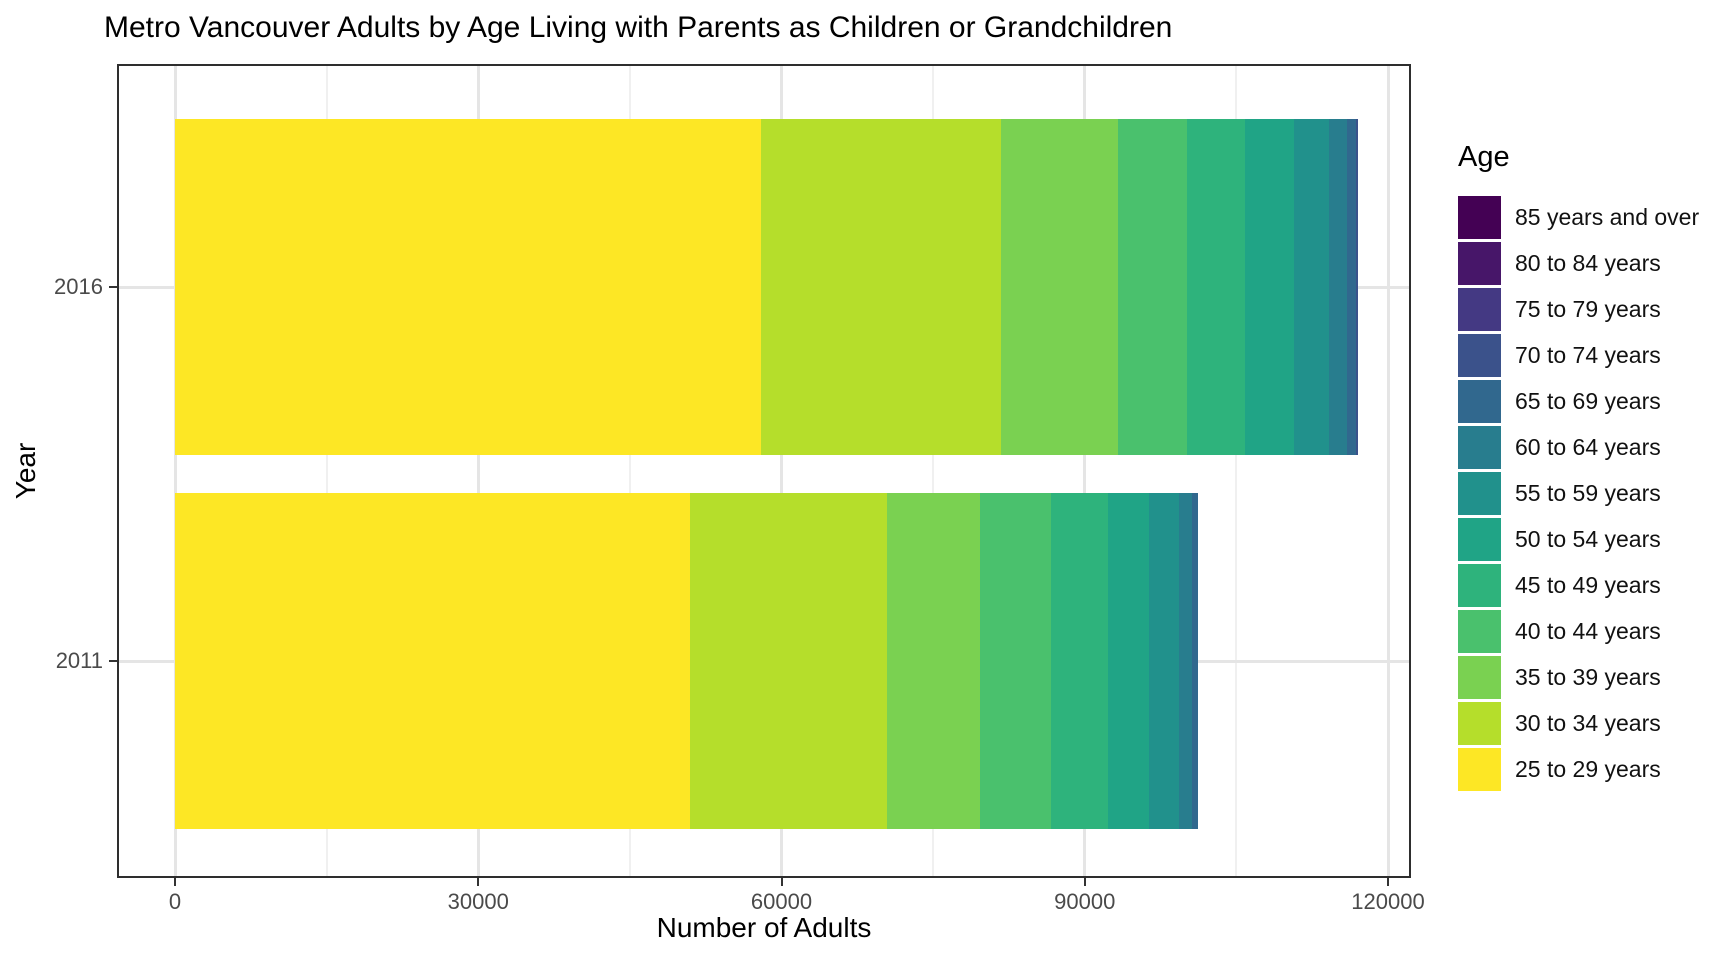  I want to click on legend-label: 85 years and over, so click(1607, 216).